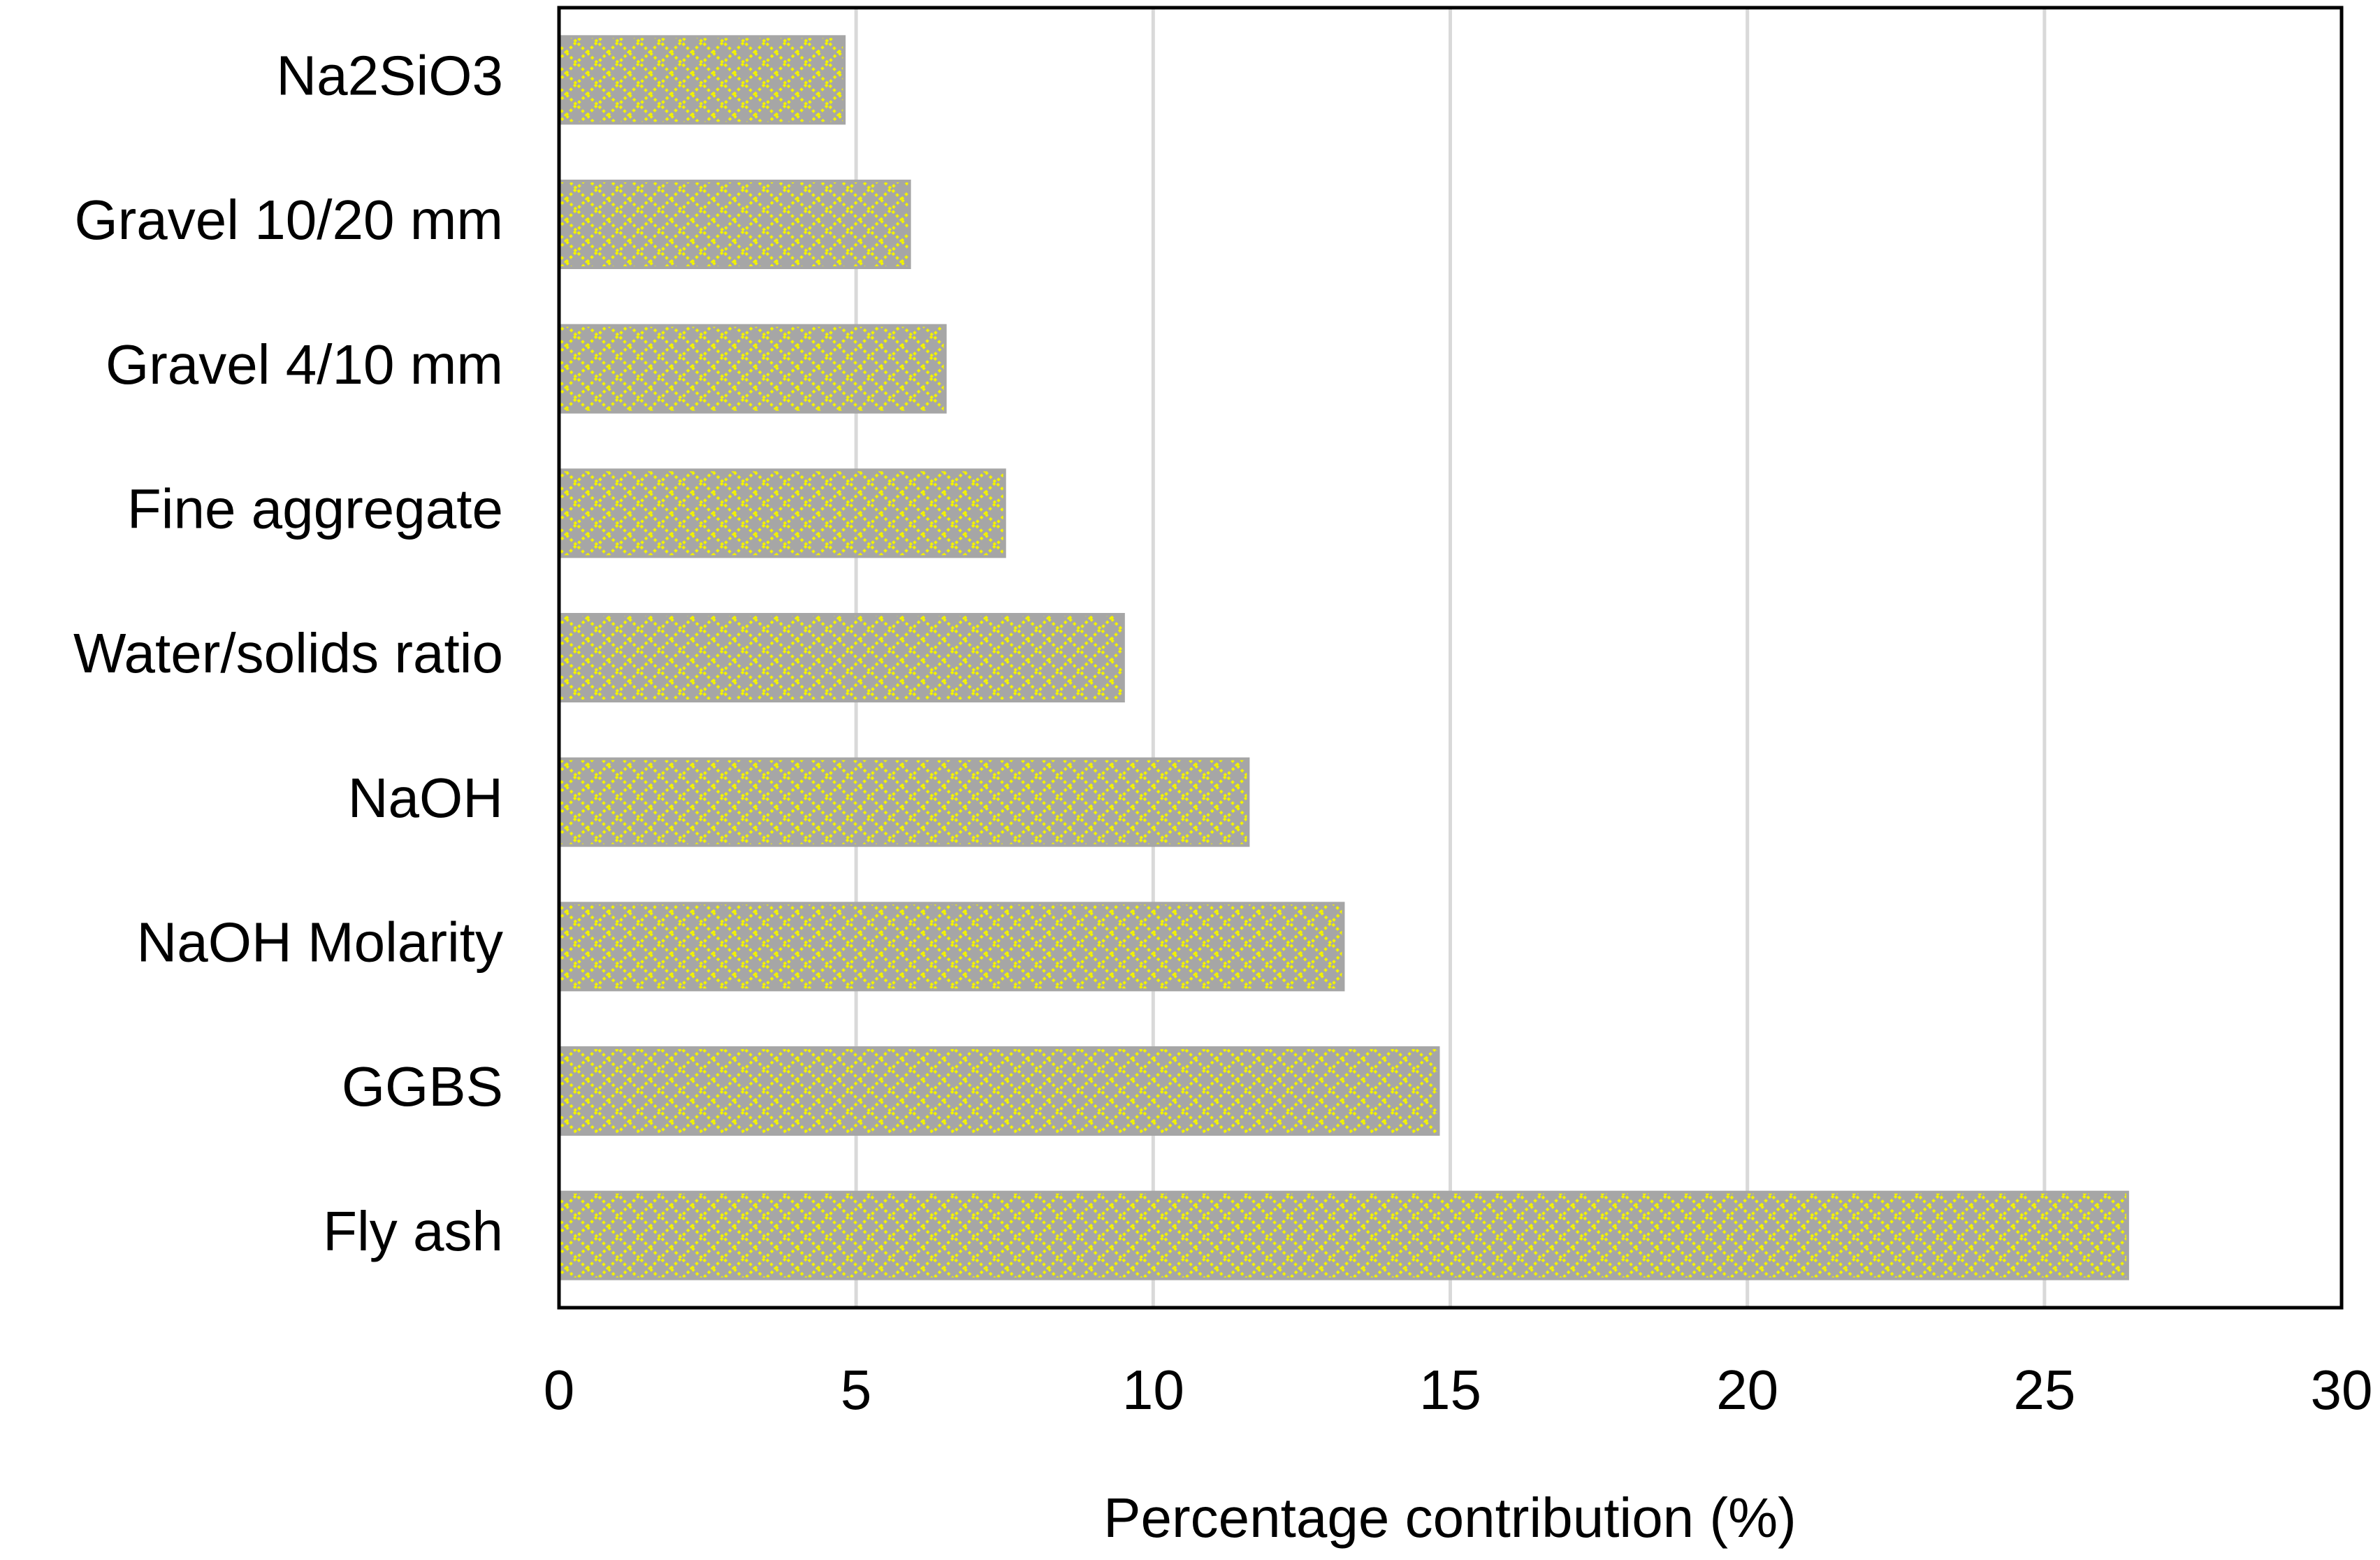  Describe the element at coordinates (559, 1390) in the screenshot. I see `x-tick-label: 0` at that location.